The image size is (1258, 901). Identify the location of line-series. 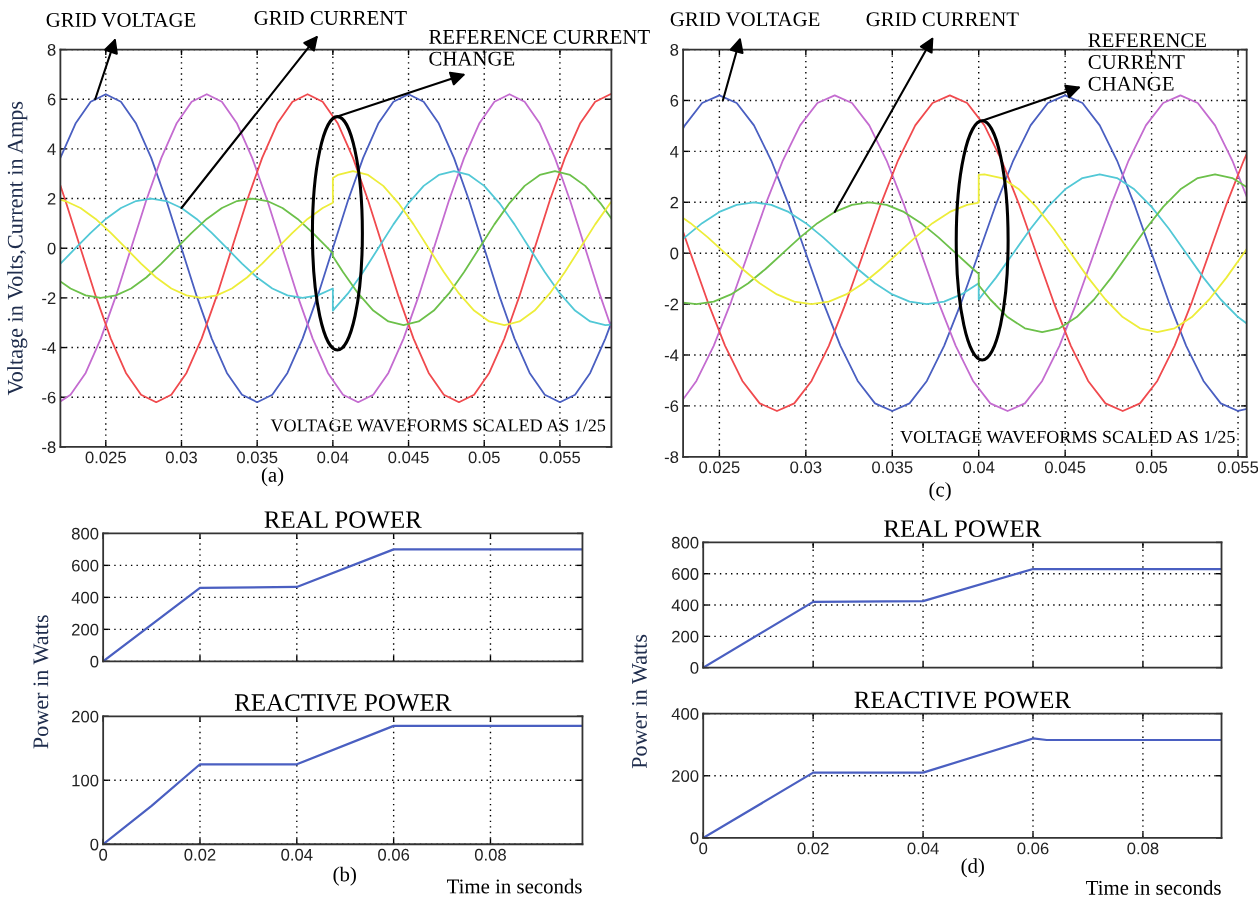
(336, 248).